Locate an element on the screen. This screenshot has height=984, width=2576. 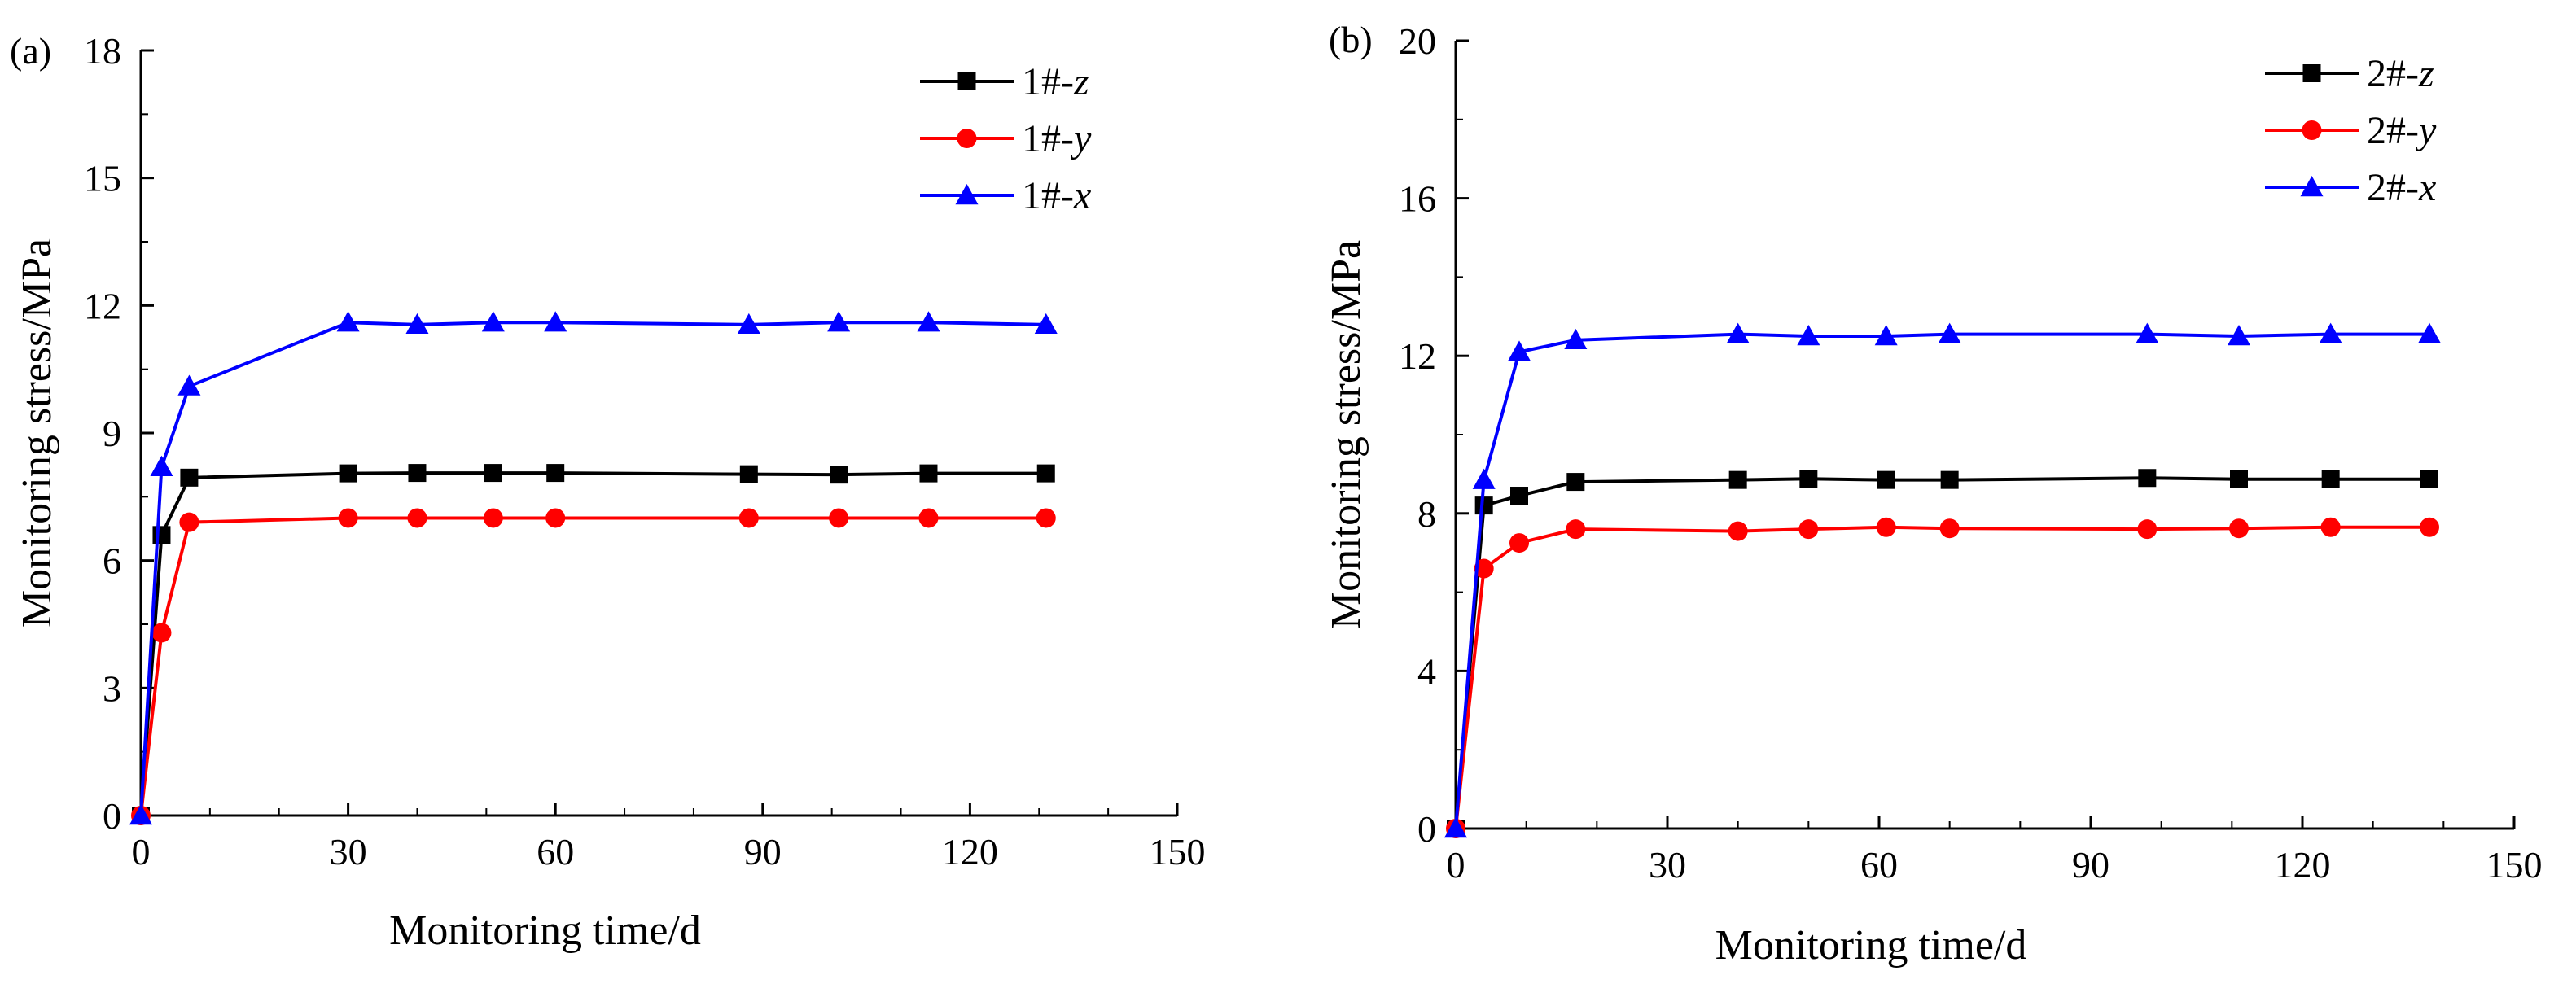
panel-label: (a) is located at coordinates (30, 51).